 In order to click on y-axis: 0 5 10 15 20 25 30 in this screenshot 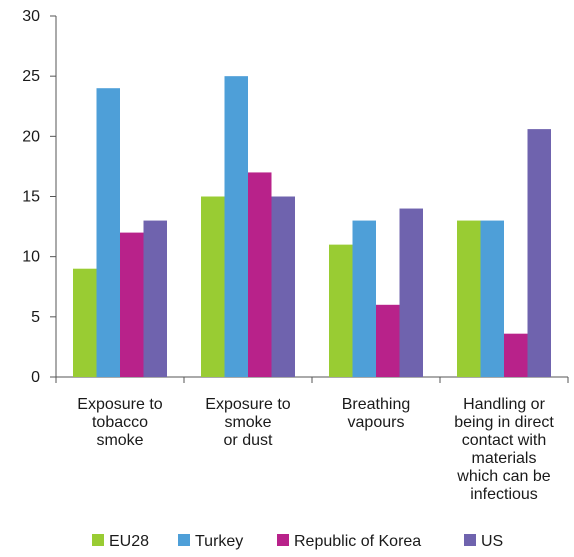, I will do `click(39, 197)`.